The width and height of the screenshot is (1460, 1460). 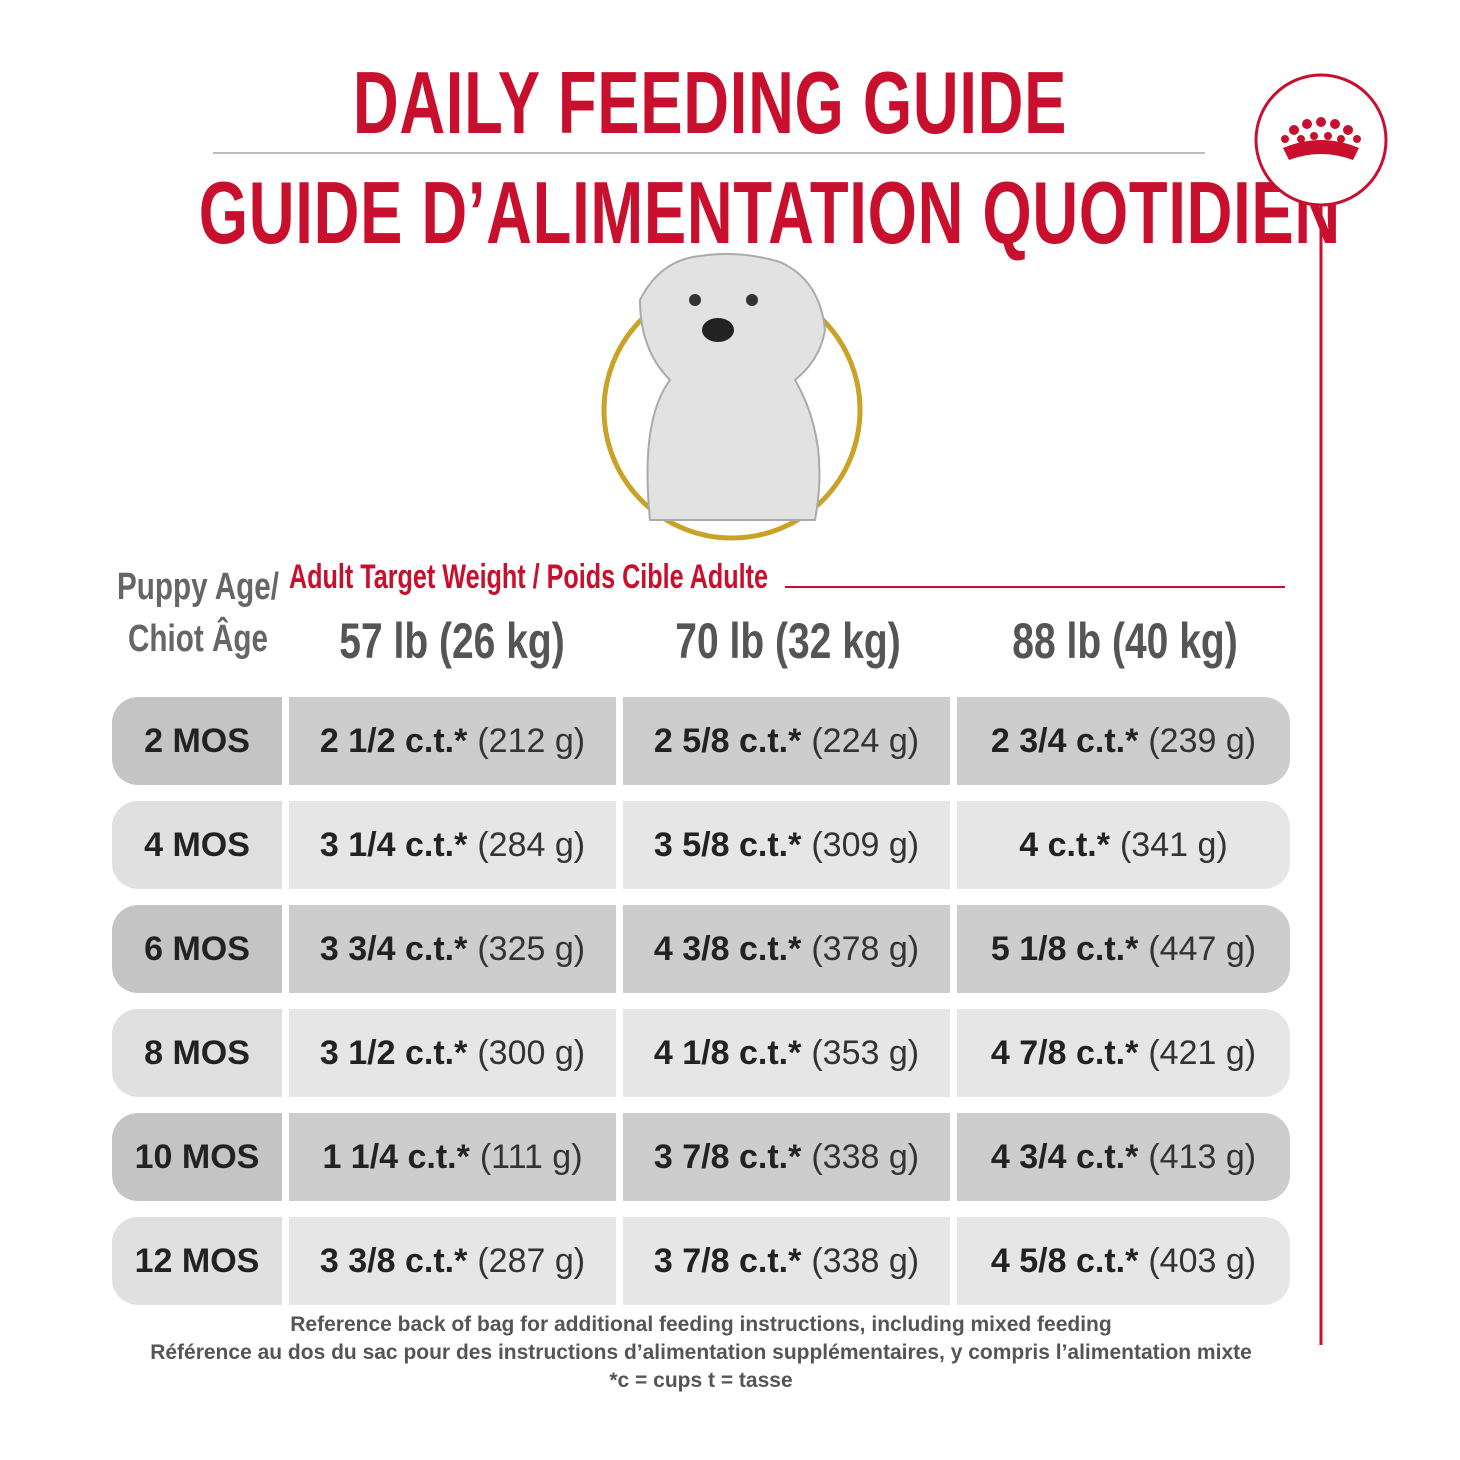 I want to click on cups: 4 c.t.*, so click(x=1064, y=844).